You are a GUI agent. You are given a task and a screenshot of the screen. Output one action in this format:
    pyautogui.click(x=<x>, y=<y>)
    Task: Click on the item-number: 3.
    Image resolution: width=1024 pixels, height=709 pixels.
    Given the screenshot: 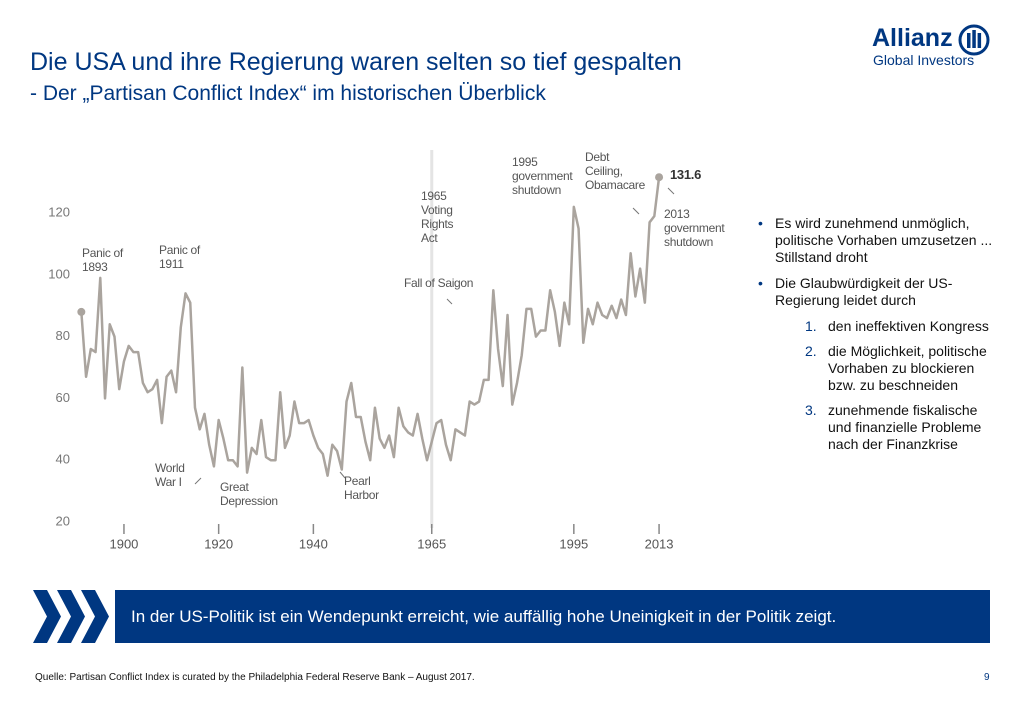 What is the action you would take?
    pyautogui.click(x=811, y=410)
    